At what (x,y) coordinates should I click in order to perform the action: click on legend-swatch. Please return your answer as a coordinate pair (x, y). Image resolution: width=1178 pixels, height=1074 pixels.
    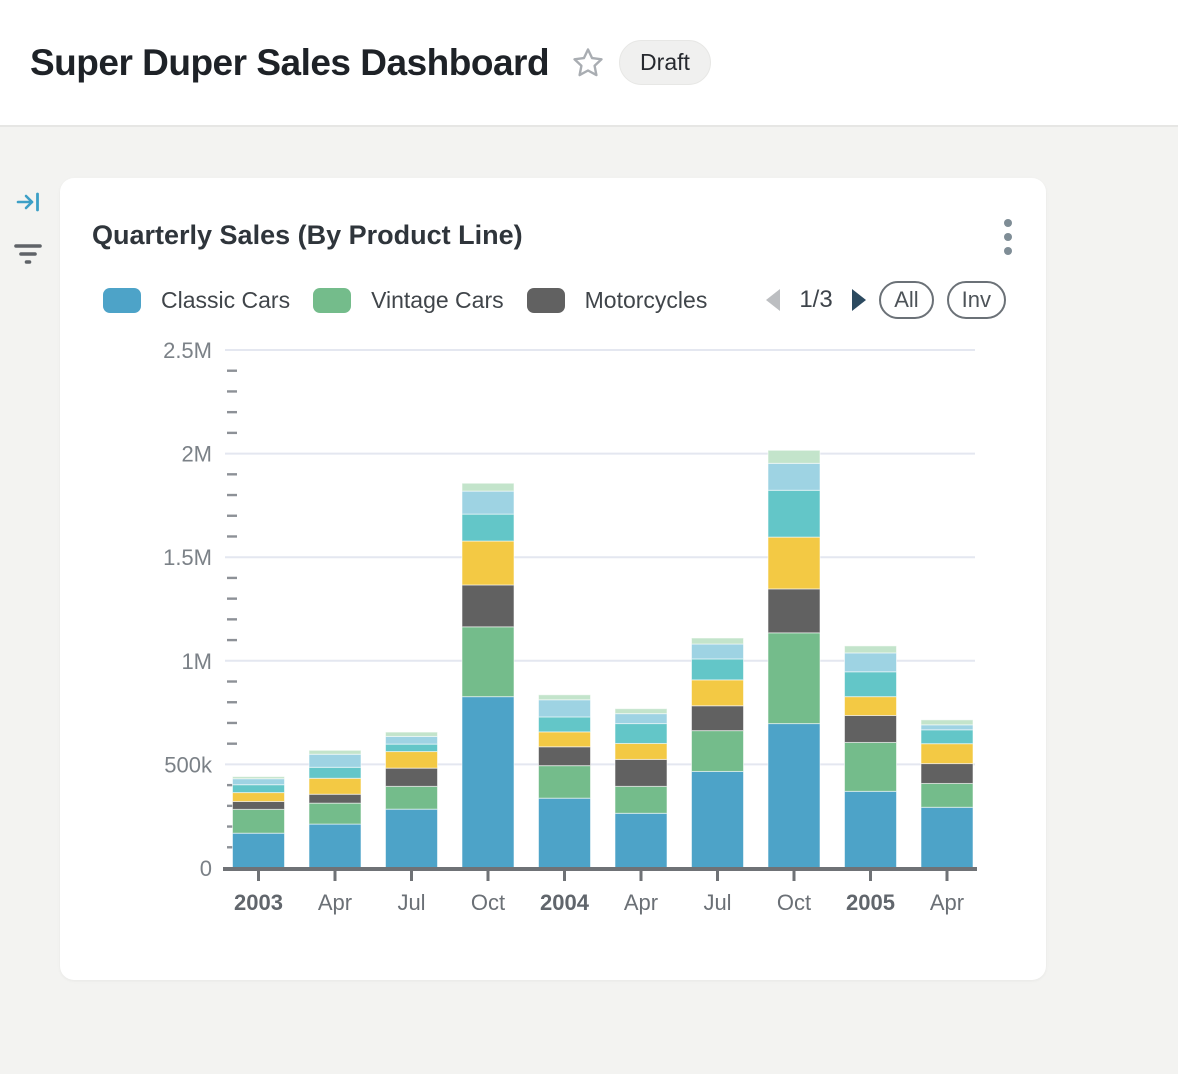
    Looking at the image, I should click on (332, 300).